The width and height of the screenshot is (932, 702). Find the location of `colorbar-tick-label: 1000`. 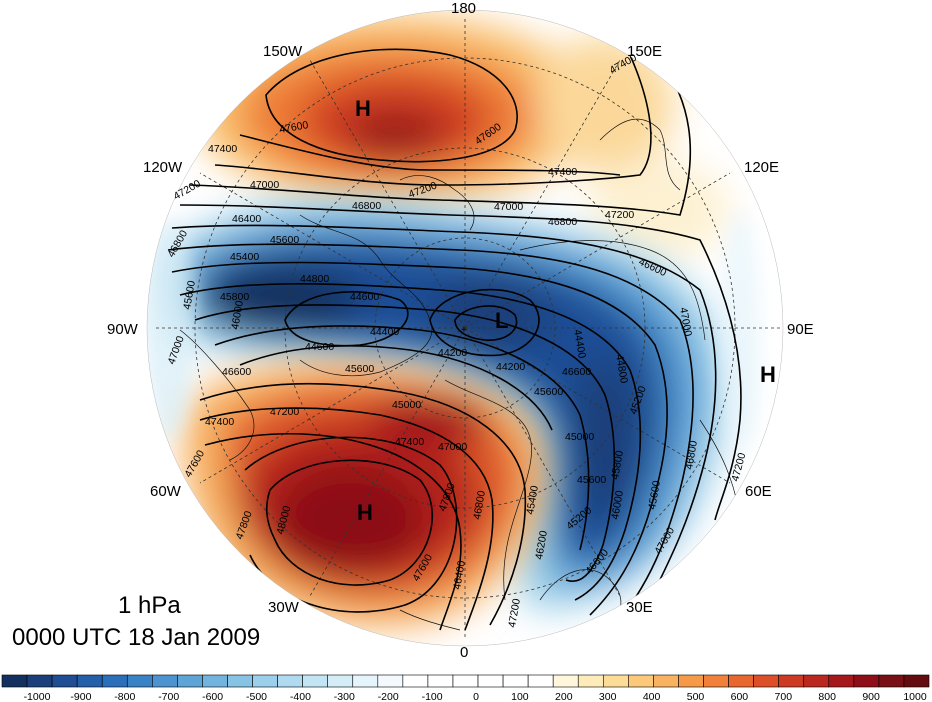

colorbar-tick-label: 1000 is located at coordinates (915, 696).